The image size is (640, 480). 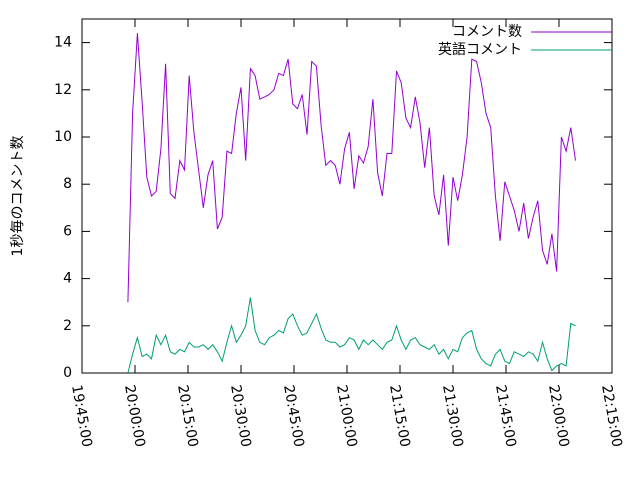 I want to click on x-tick-label: 22:00:00, so click(x=558, y=416).